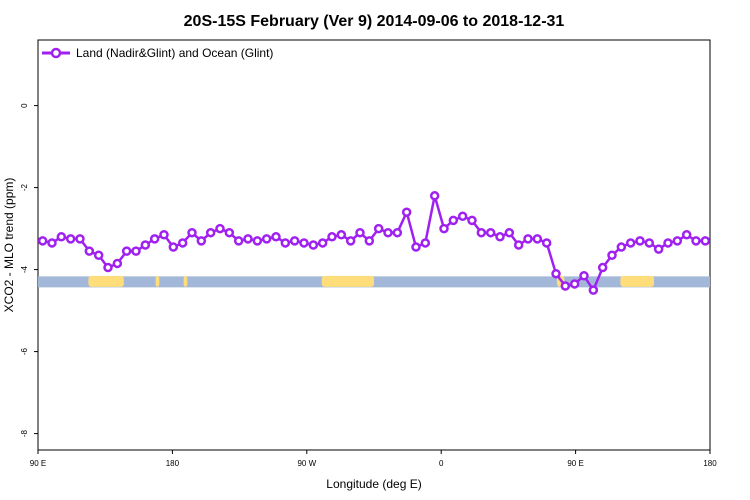 The width and height of the screenshot is (750, 500). Describe the element at coordinates (24, 433) in the screenshot. I see `y-tick-label: -8` at that location.